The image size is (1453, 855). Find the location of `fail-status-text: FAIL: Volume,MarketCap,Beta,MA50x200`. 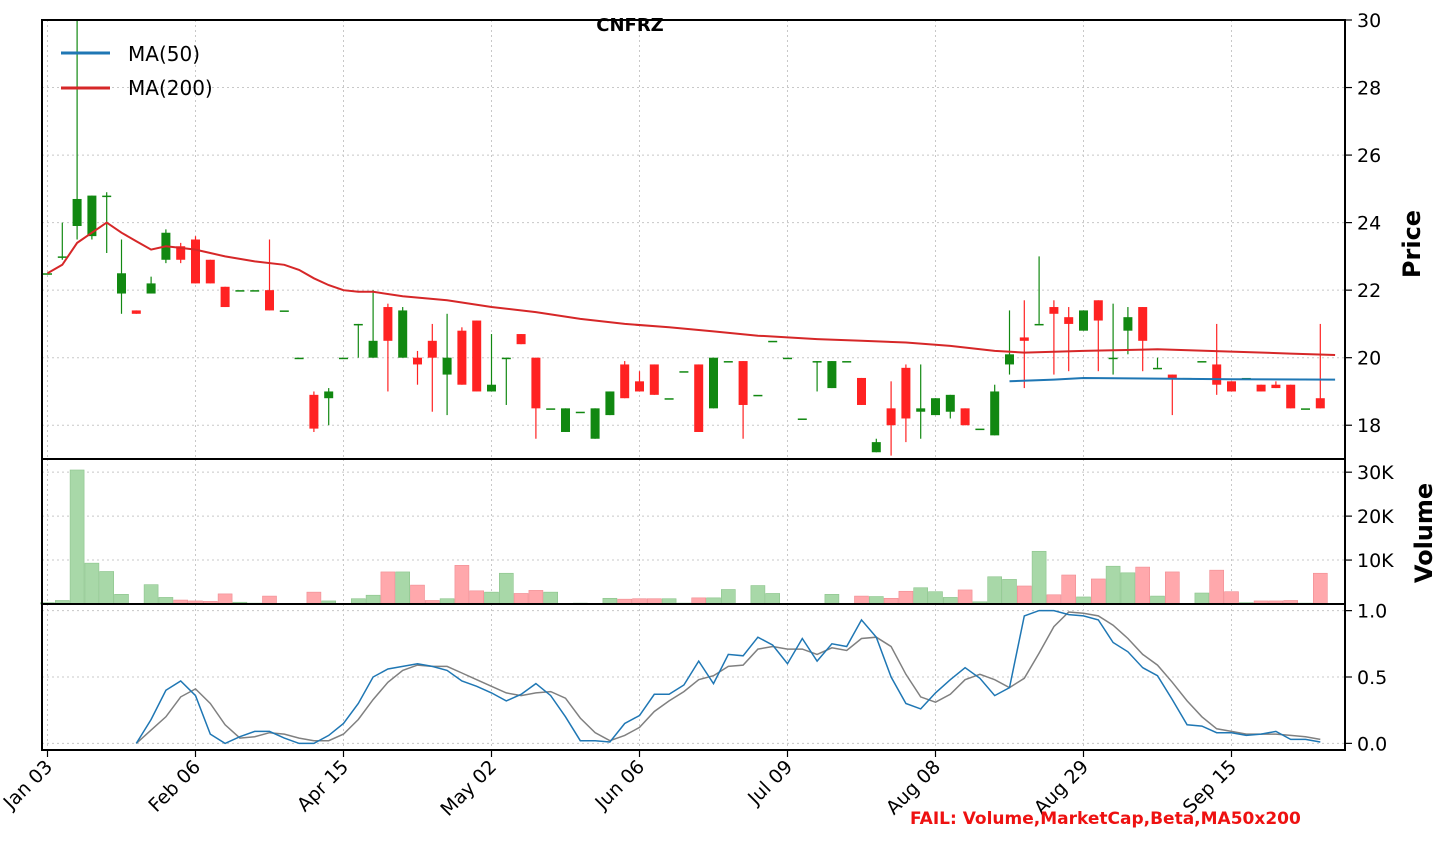

fail-status-text: FAIL: Volume,MarketCap,Beta,MA50x200 is located at coordinates (1105, 819).